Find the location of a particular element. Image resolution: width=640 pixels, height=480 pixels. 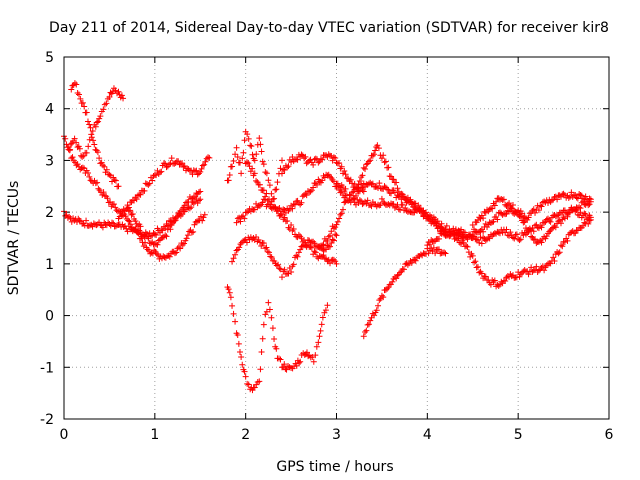

x-axis-label: GPS time / hours is located at coordinates (334, 467).